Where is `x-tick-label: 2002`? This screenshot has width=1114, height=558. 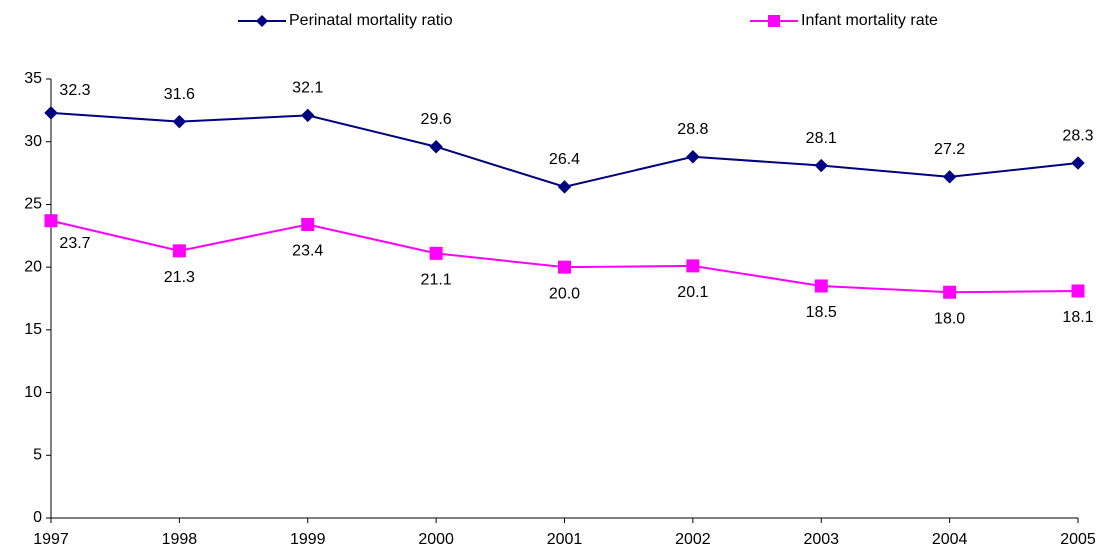 x-tick-label: 2002 is located at coordinates (693, 539).